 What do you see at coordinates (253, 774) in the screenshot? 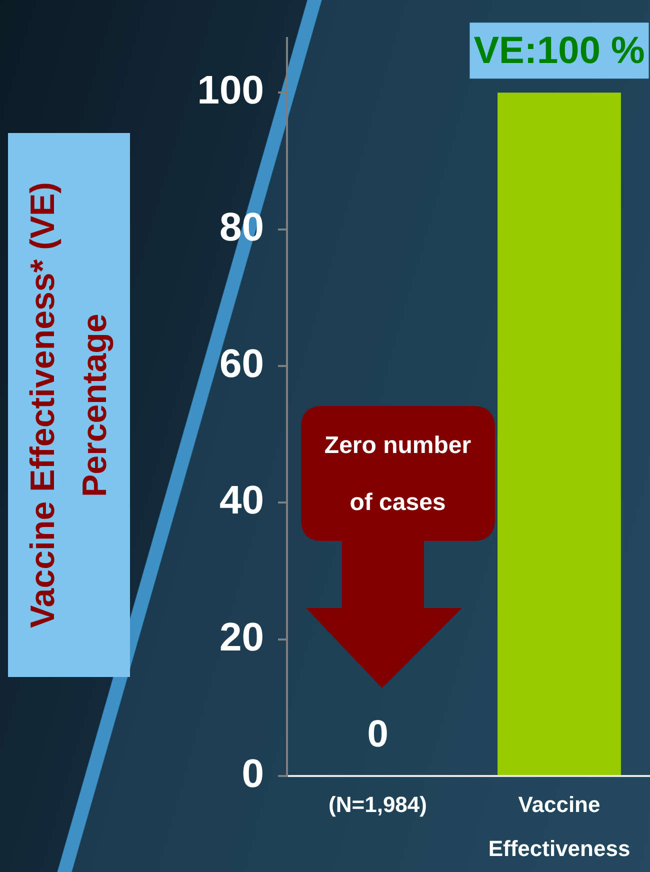
I see `y-tick-label: 0` at bounding box center [253, 774].